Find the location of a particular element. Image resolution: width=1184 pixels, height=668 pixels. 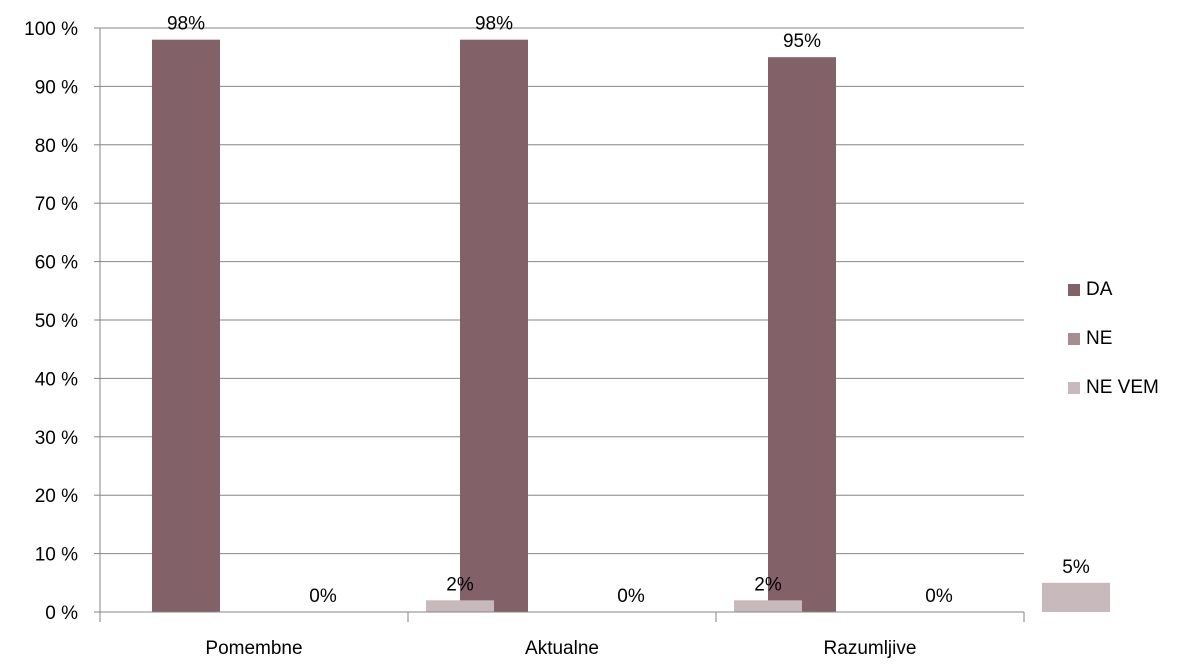

legend-label-ne-vem: NE VEM is located at coordinates (1122, 387).